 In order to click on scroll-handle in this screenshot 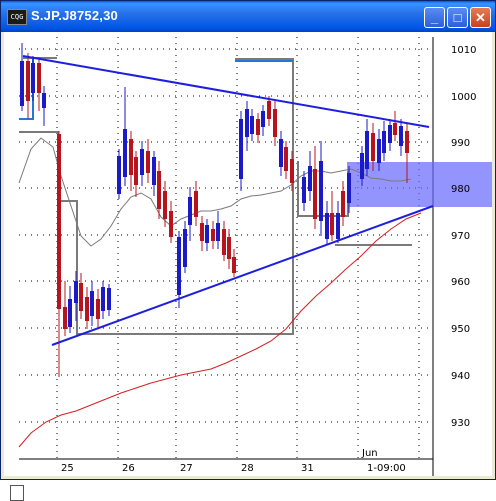, I will do `click(17, 493)`.